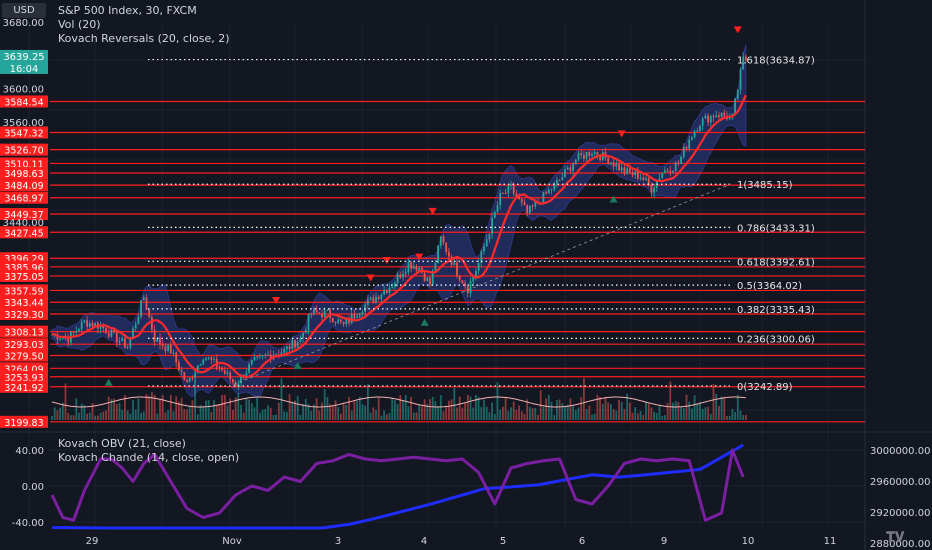  I want to click on chande-tick-label: -40.00, so click(28, 523).